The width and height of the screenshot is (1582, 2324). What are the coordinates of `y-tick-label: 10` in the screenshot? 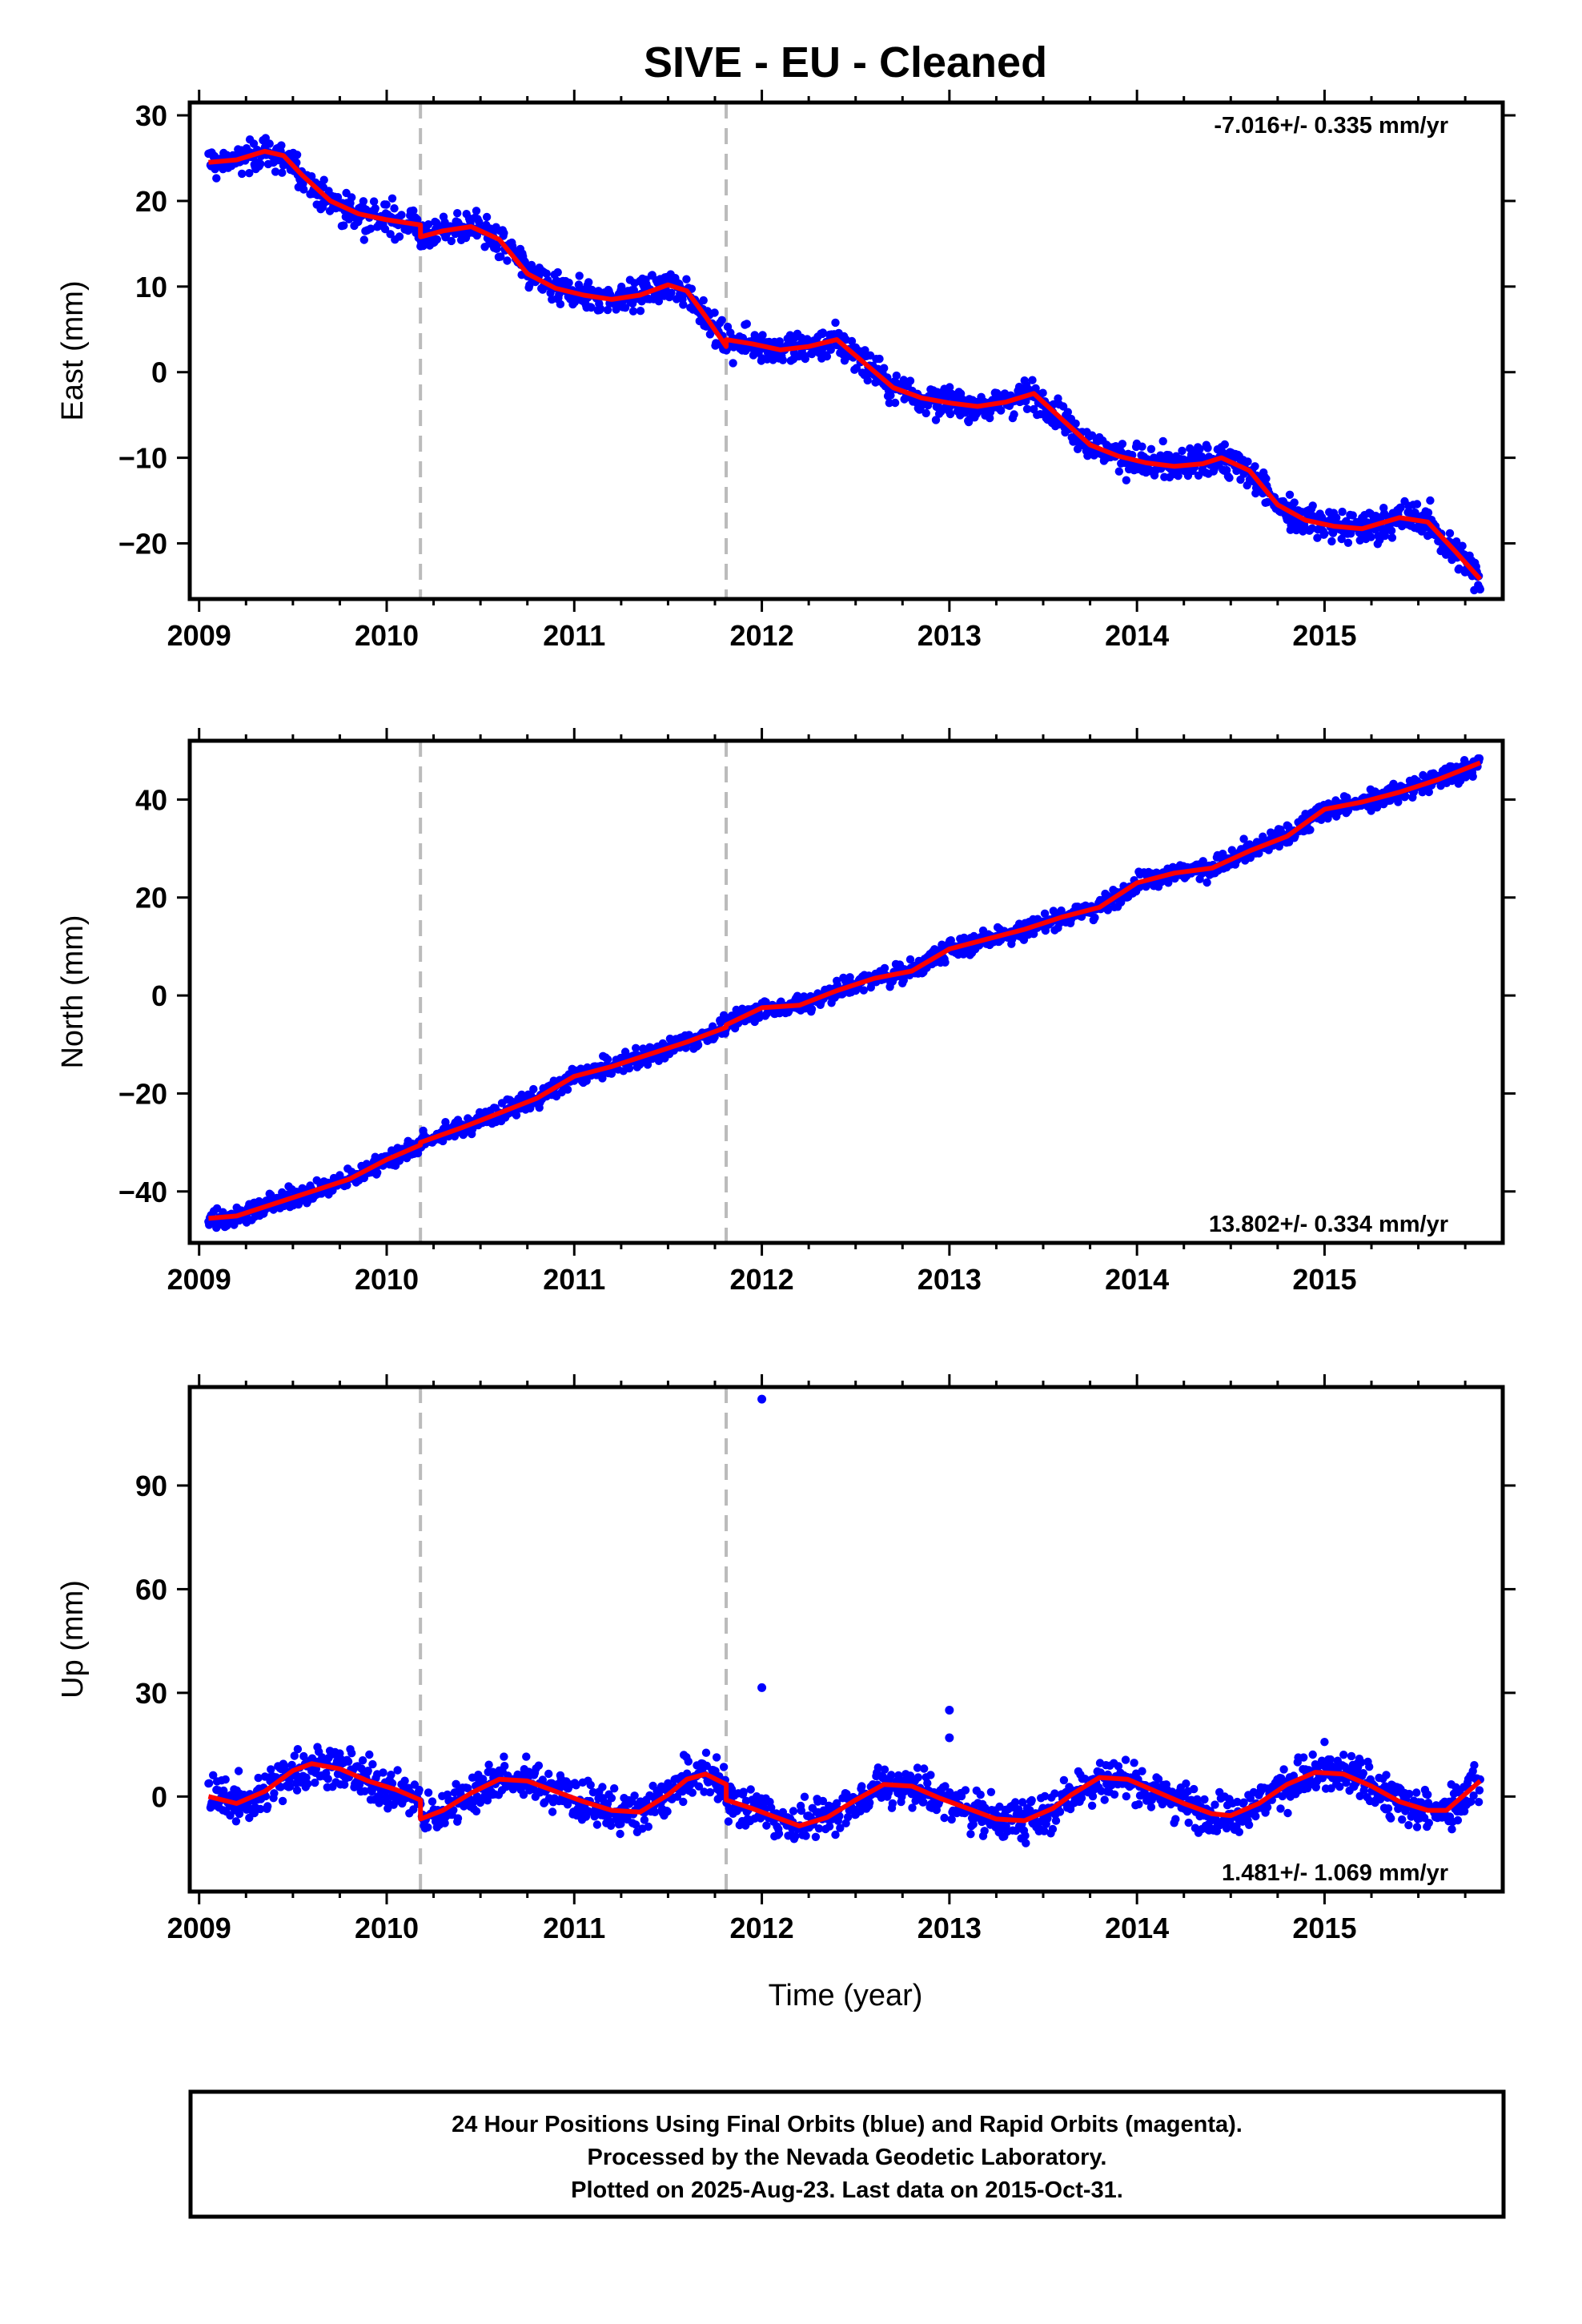 It's located at (151, 287).